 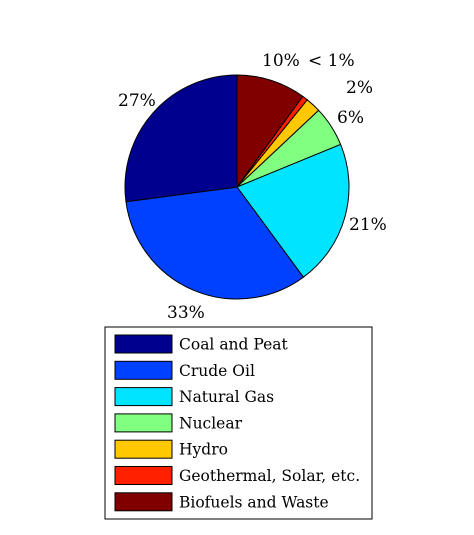 What do you see at coordinates (143, 475) in the screenshot?
I see `legend-swatch-geothermal-solar-etc` at bounding box center [143, 475].